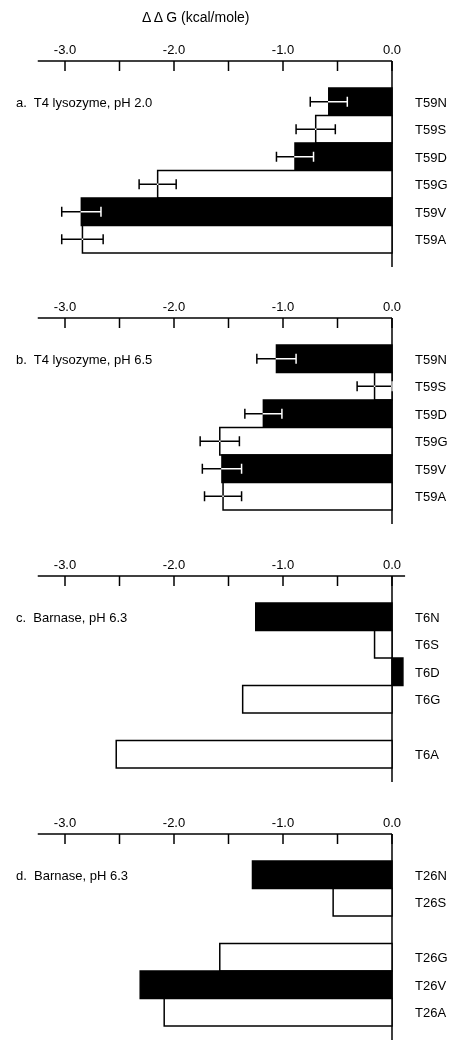  I want to click on y-tick-label: T26S, so click(431, 903).